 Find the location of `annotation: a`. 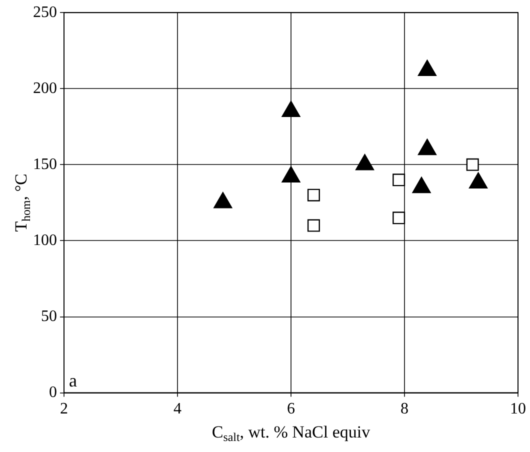

annotation: a is located at coordinates (73, 380).